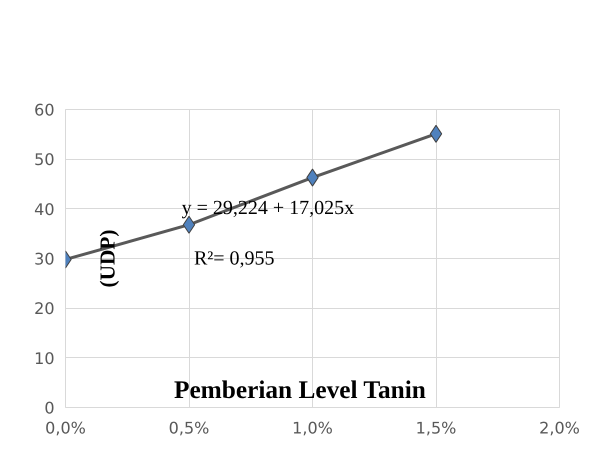  What do you see at coordinates (44, 160) in the screenshot?
I see `y-tick-label: 50` at bounding box center [44, 160].